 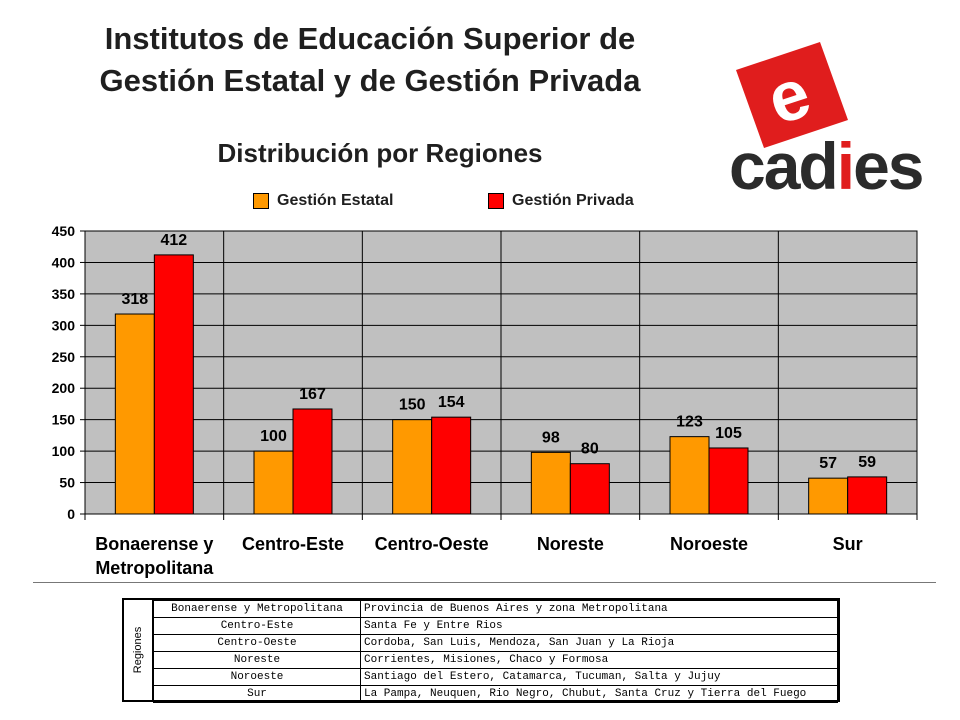 I want to click on legend-label-estatal: Gestión Estatal, so click(x=335, y=200).